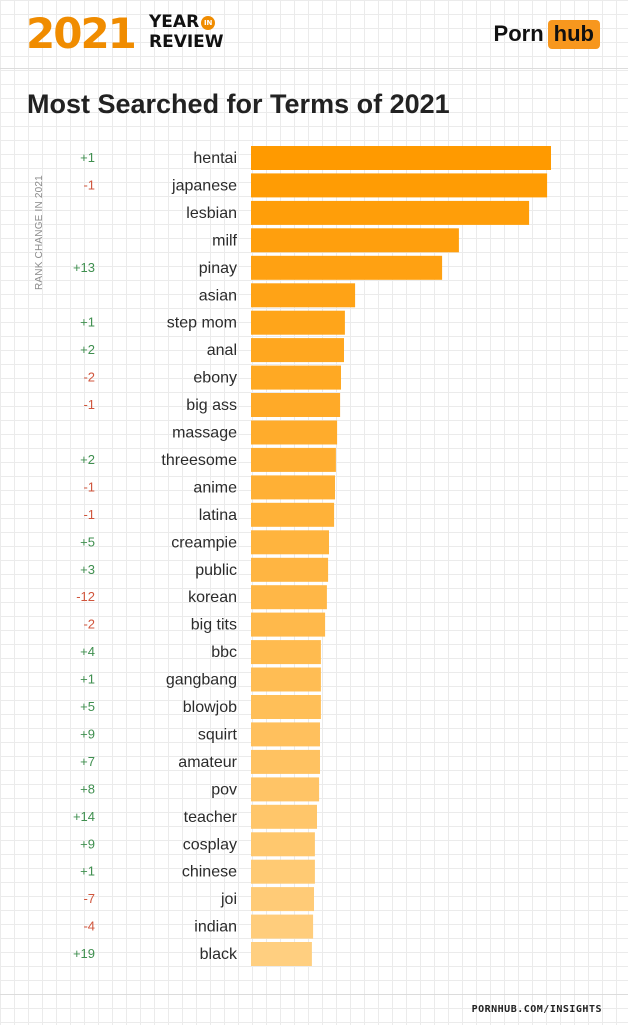 This screenshot has width=628, height=1025. I want to click on category-label: blowjob, so click(210, 707).